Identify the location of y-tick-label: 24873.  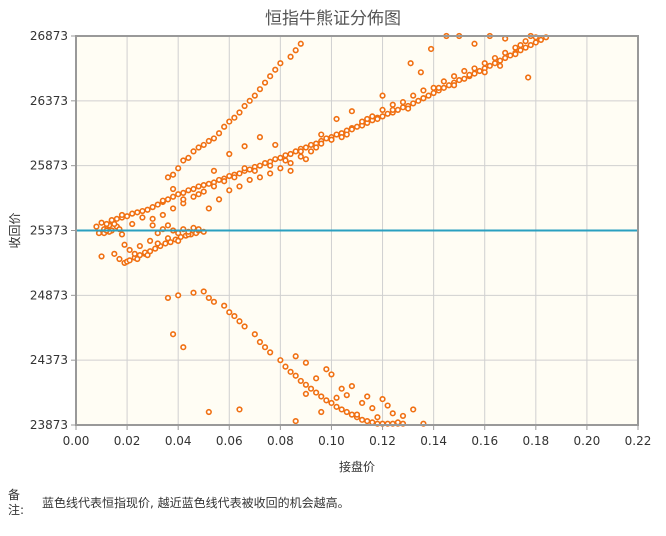
(49, 295).